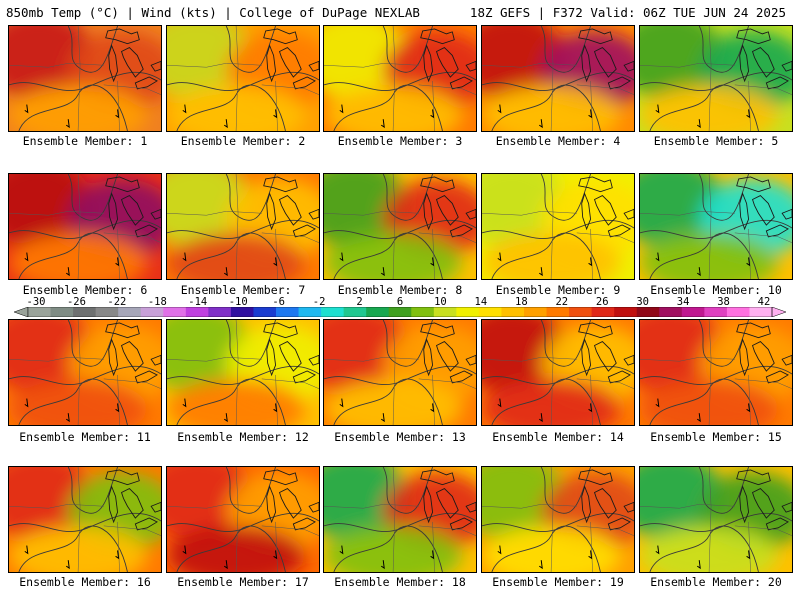  What do you see at coordinates (85, 290) in the screenshot?
I see `ensemble-member-label: Ensemble Member: 6` at bounding box center [85, 290].